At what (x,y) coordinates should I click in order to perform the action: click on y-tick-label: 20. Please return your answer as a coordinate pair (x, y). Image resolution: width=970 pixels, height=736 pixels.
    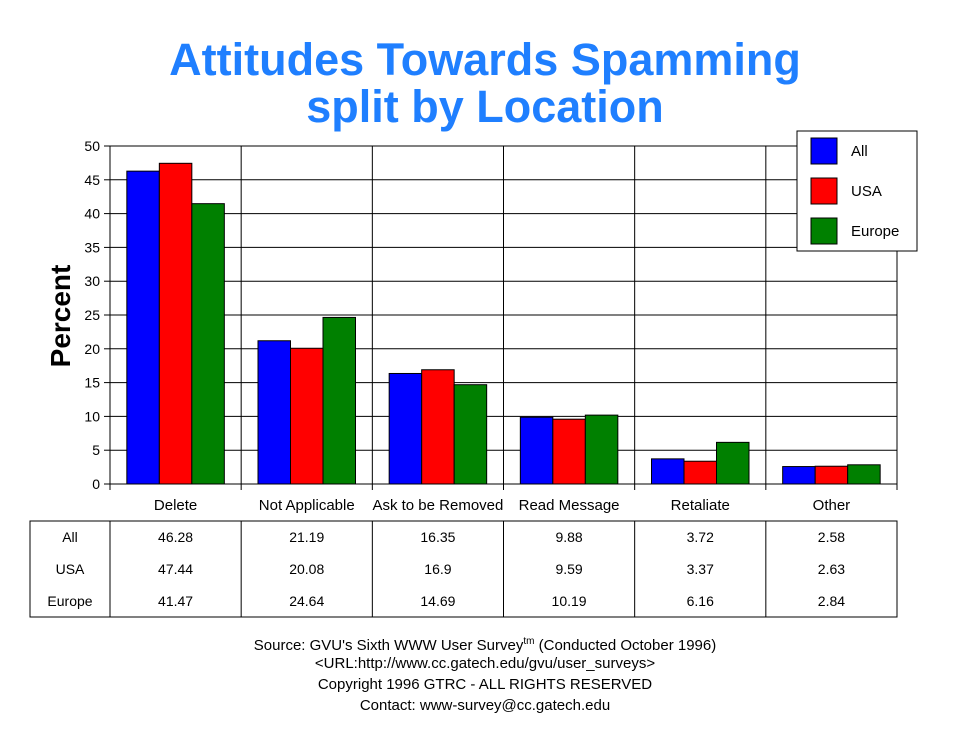
    Looking at the image, I should click on (92, 349).